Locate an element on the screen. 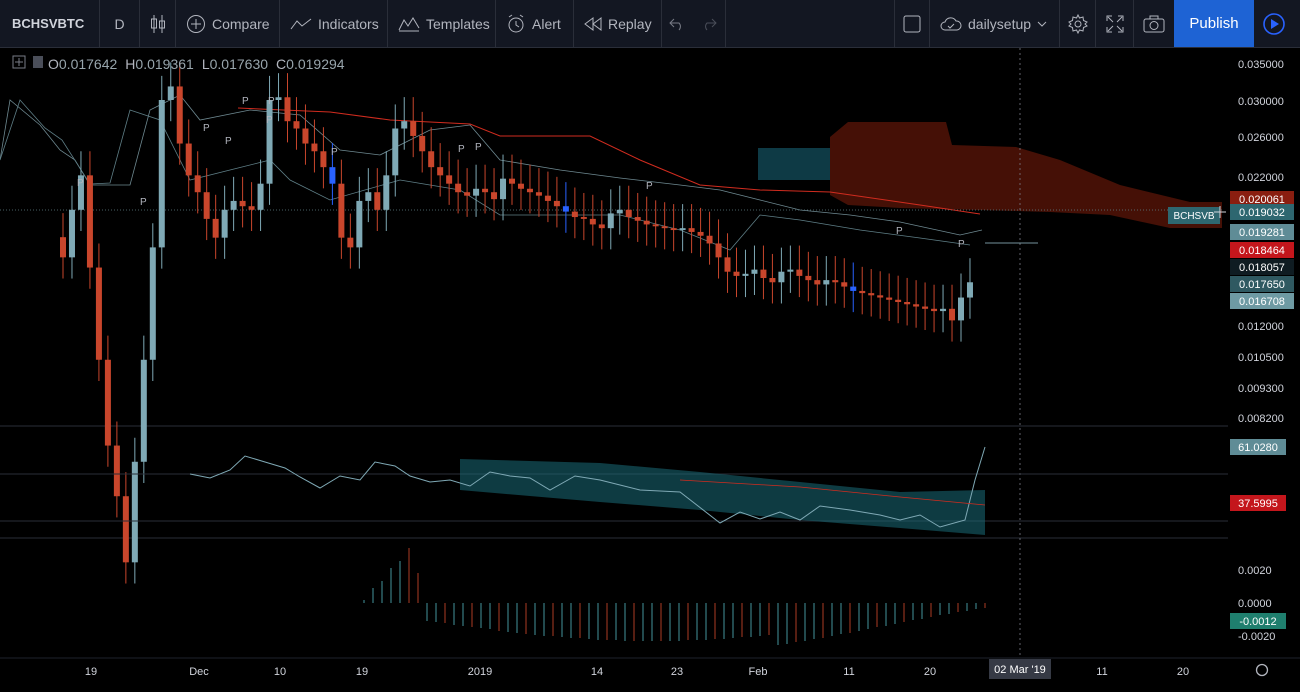 This screenshot has width=1300, height=692. fullscreen-button is located at coordinates (1115, 23).